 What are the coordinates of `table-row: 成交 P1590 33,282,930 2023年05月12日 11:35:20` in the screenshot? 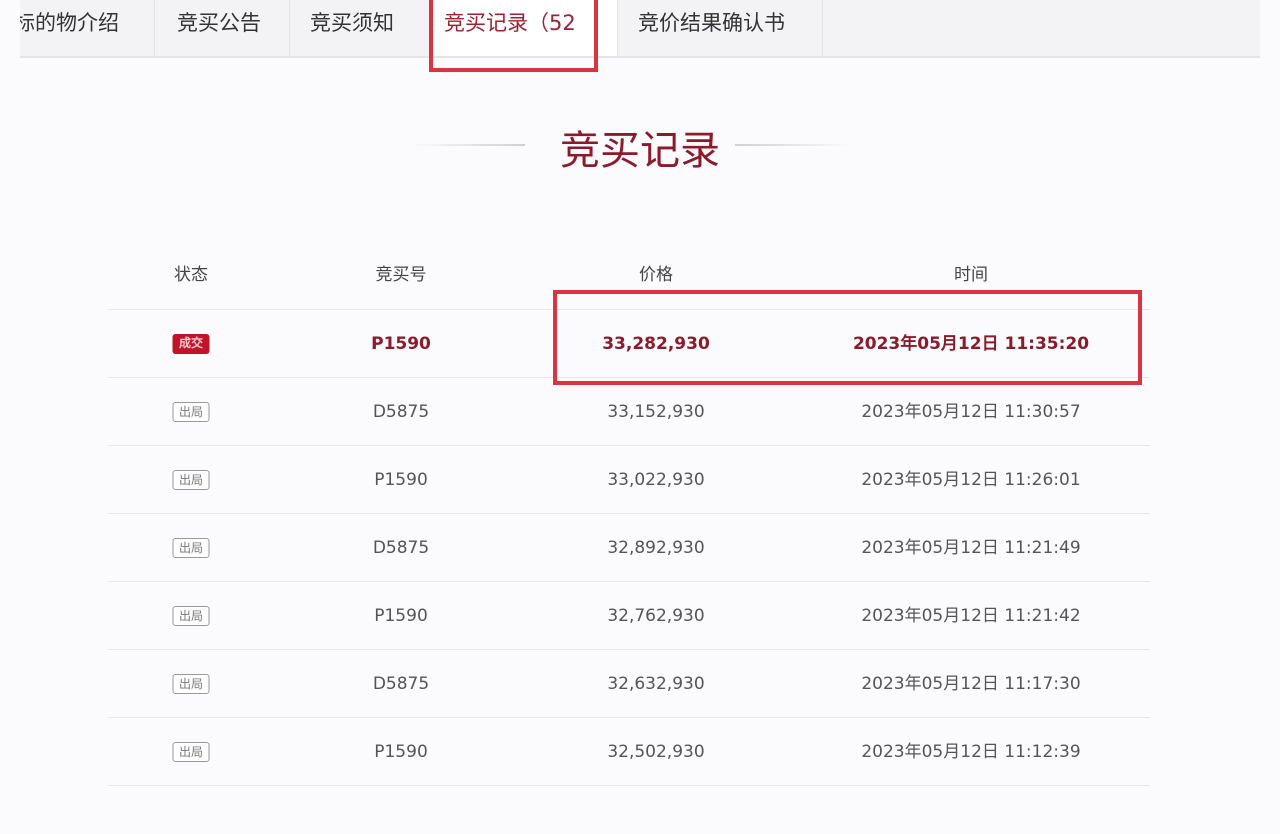 It's located at (629, 344).